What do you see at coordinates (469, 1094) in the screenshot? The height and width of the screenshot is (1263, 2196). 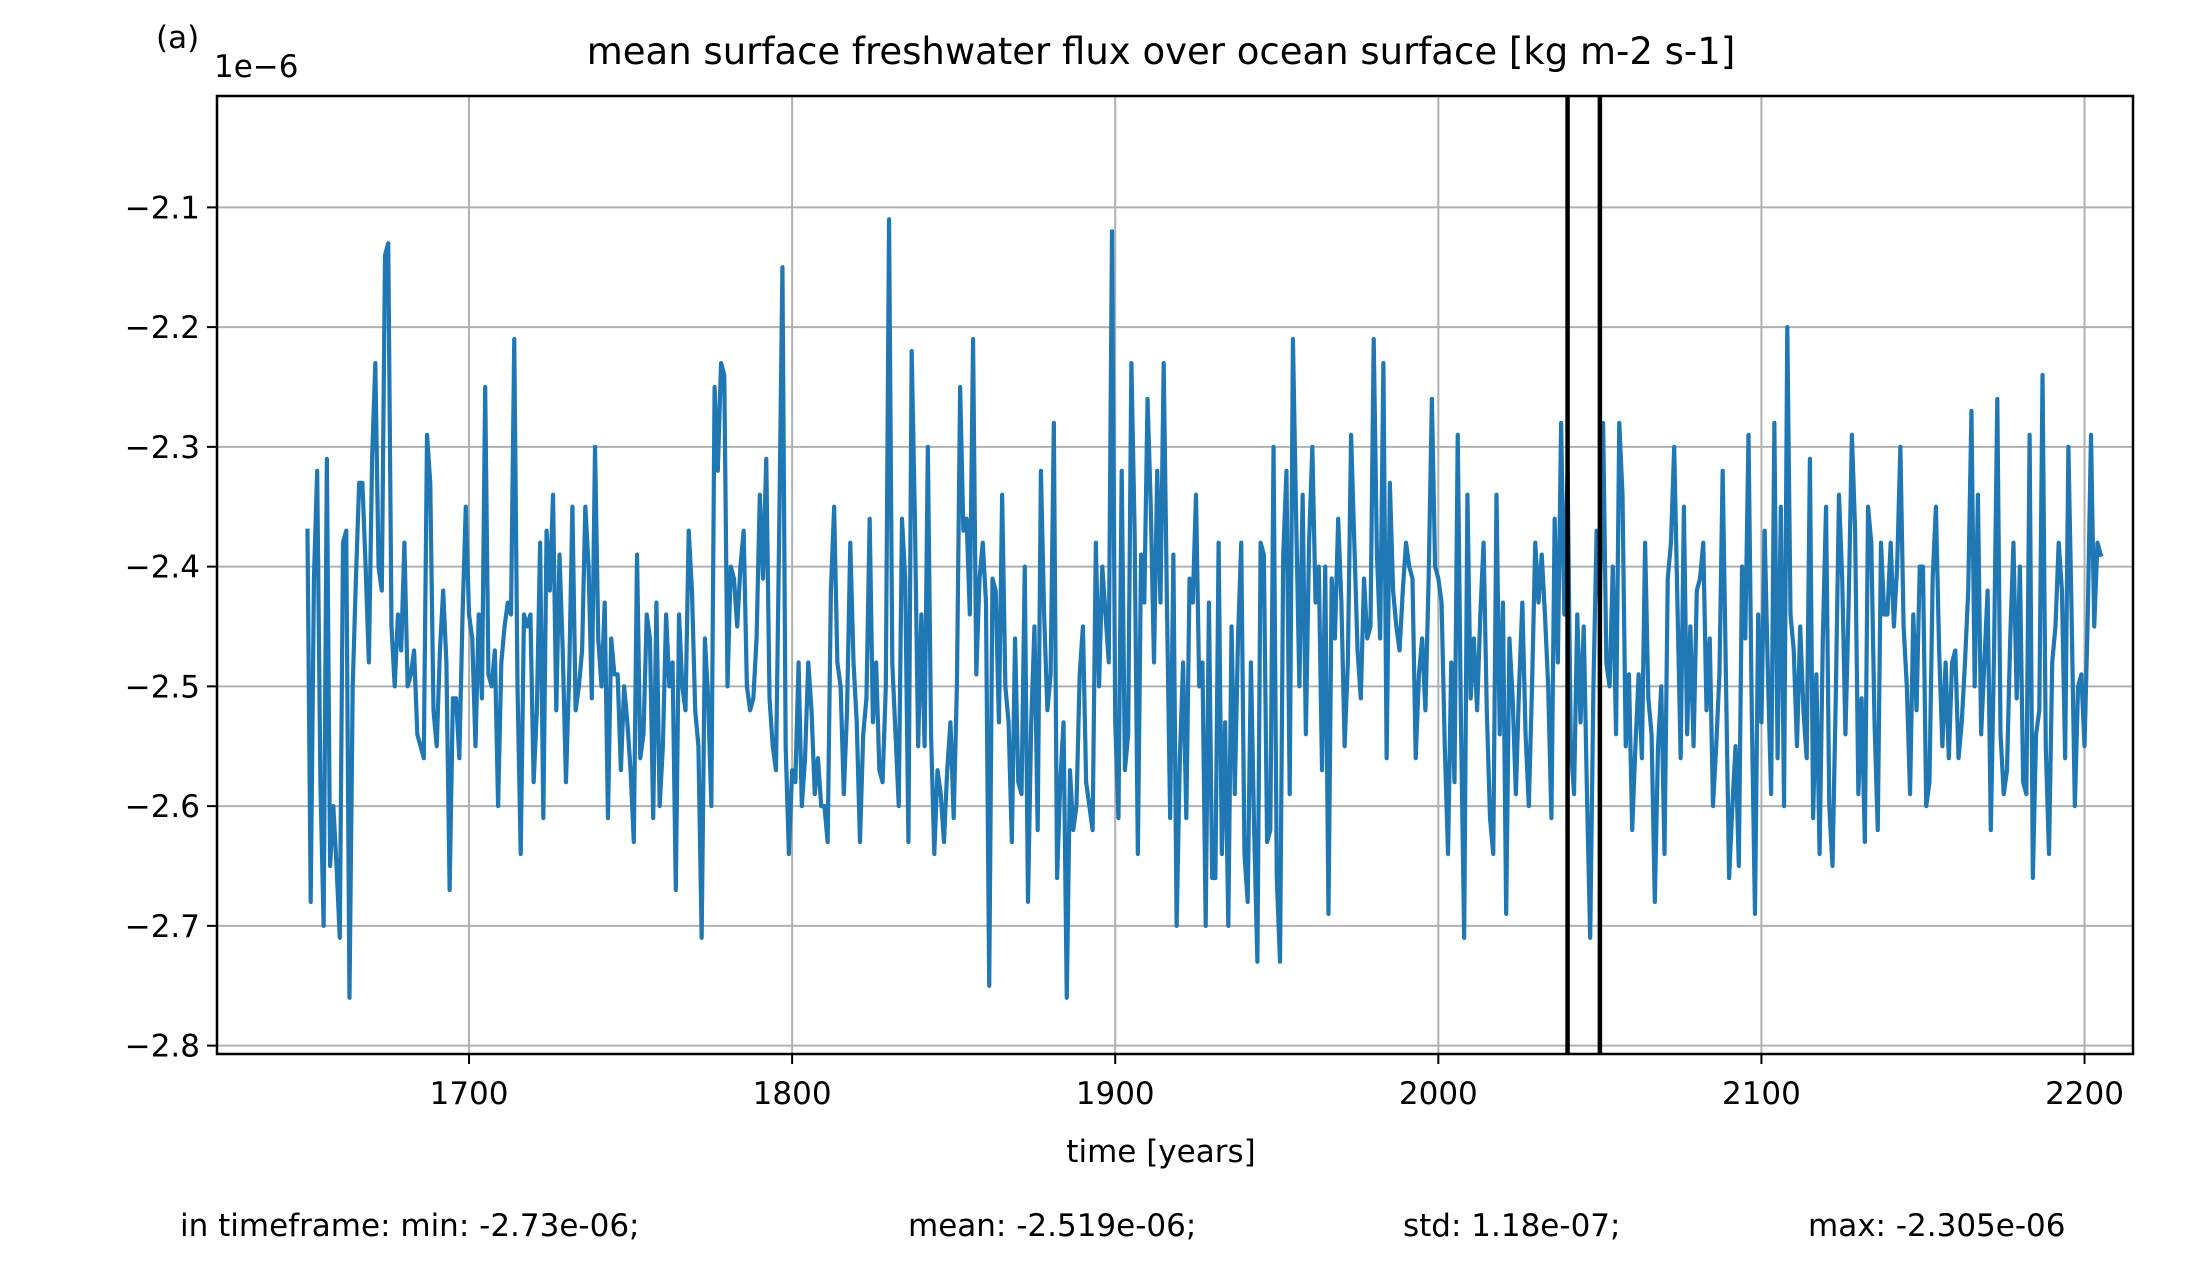 I see `x-tick-label: 1700` at bounding box center [469, 1094].